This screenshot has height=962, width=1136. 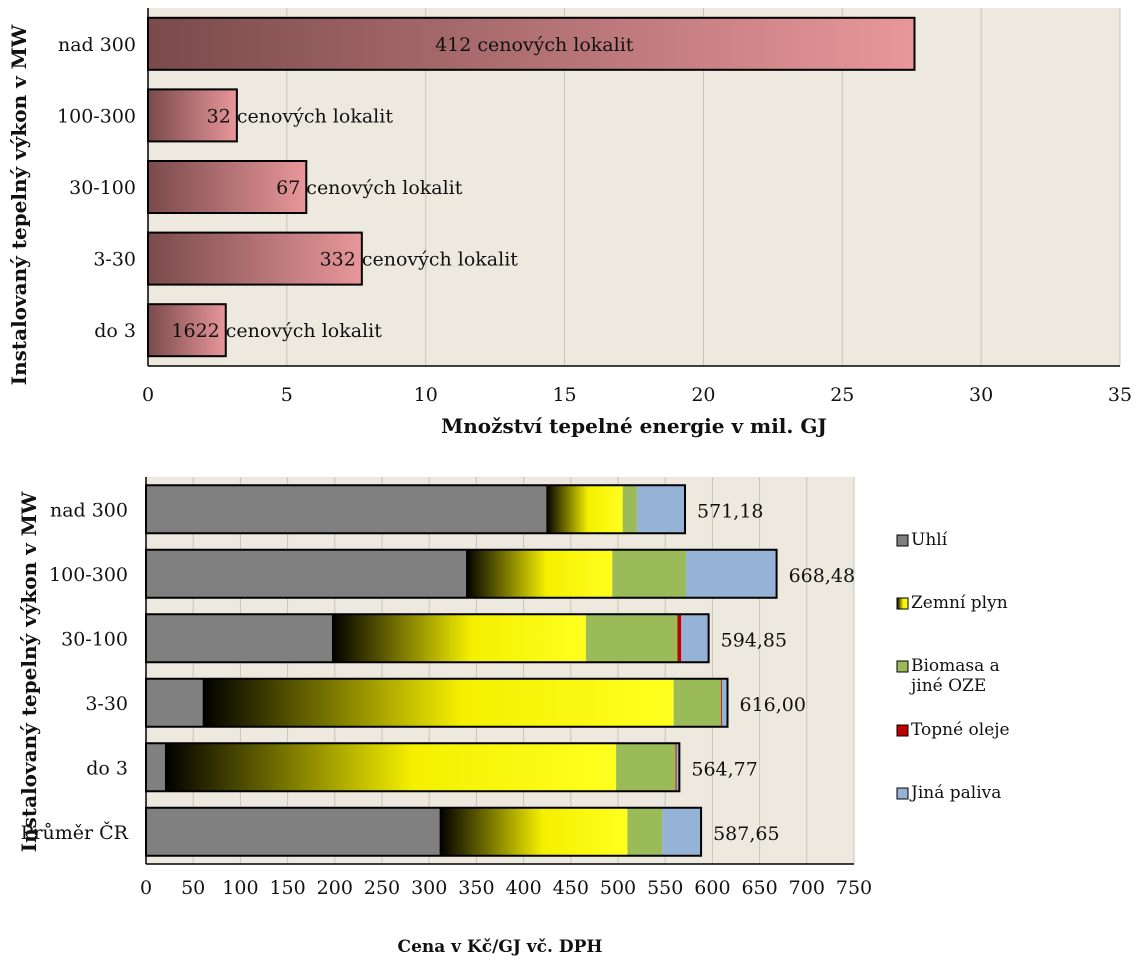 I want to click on top-category-label: nad 300, so click(x=97, y=45).